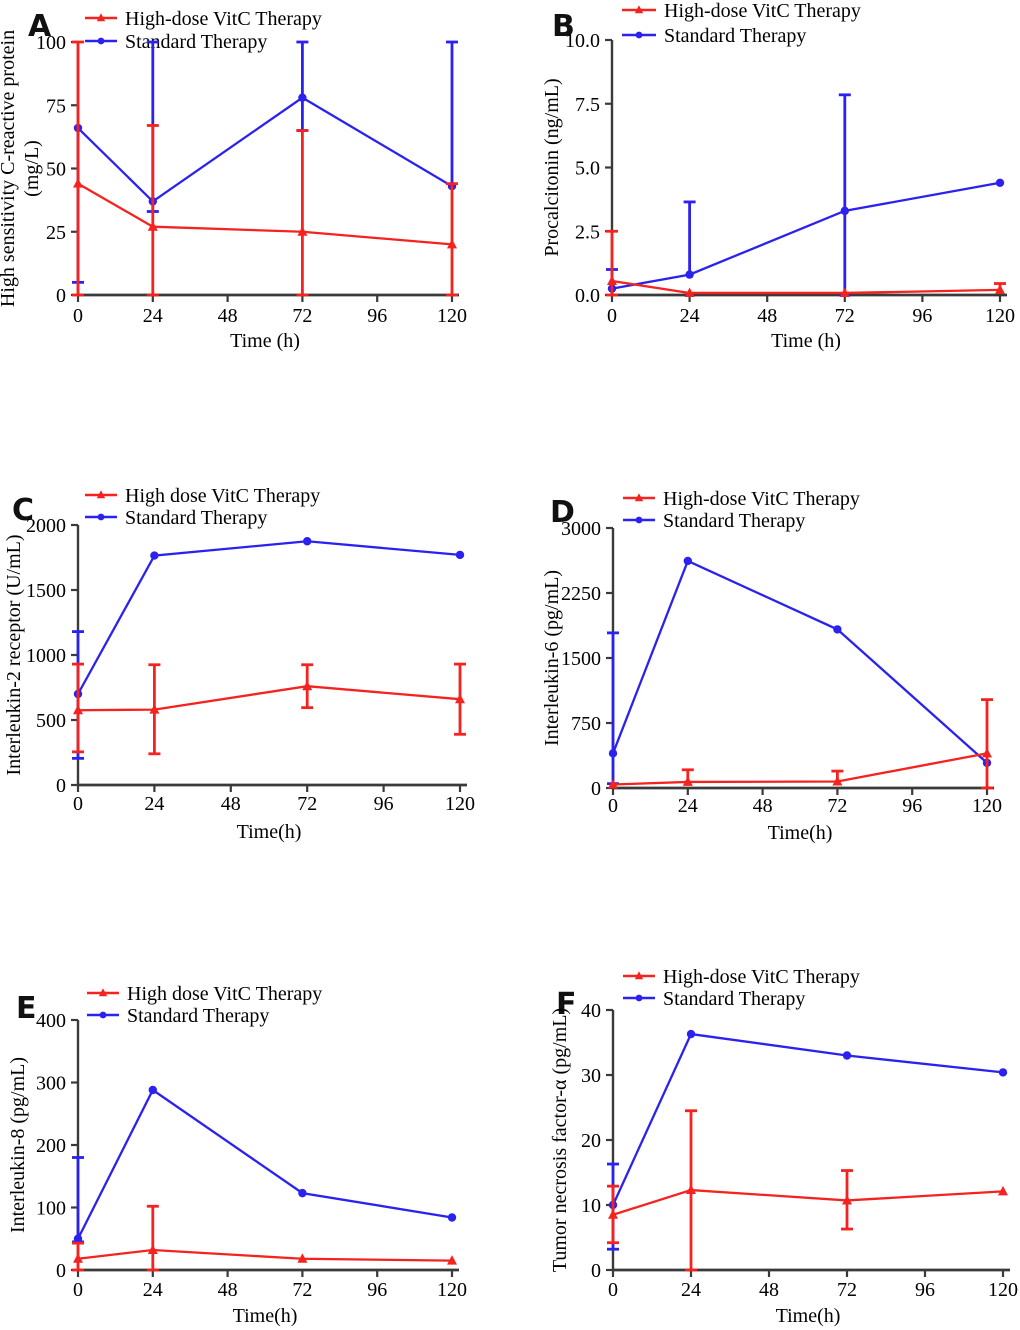 This screenshot has height=1330, width=1020. Describe the element at coordinates (587, 296) in the screenshot. I see `y-tick-label: 0.0` at that location.